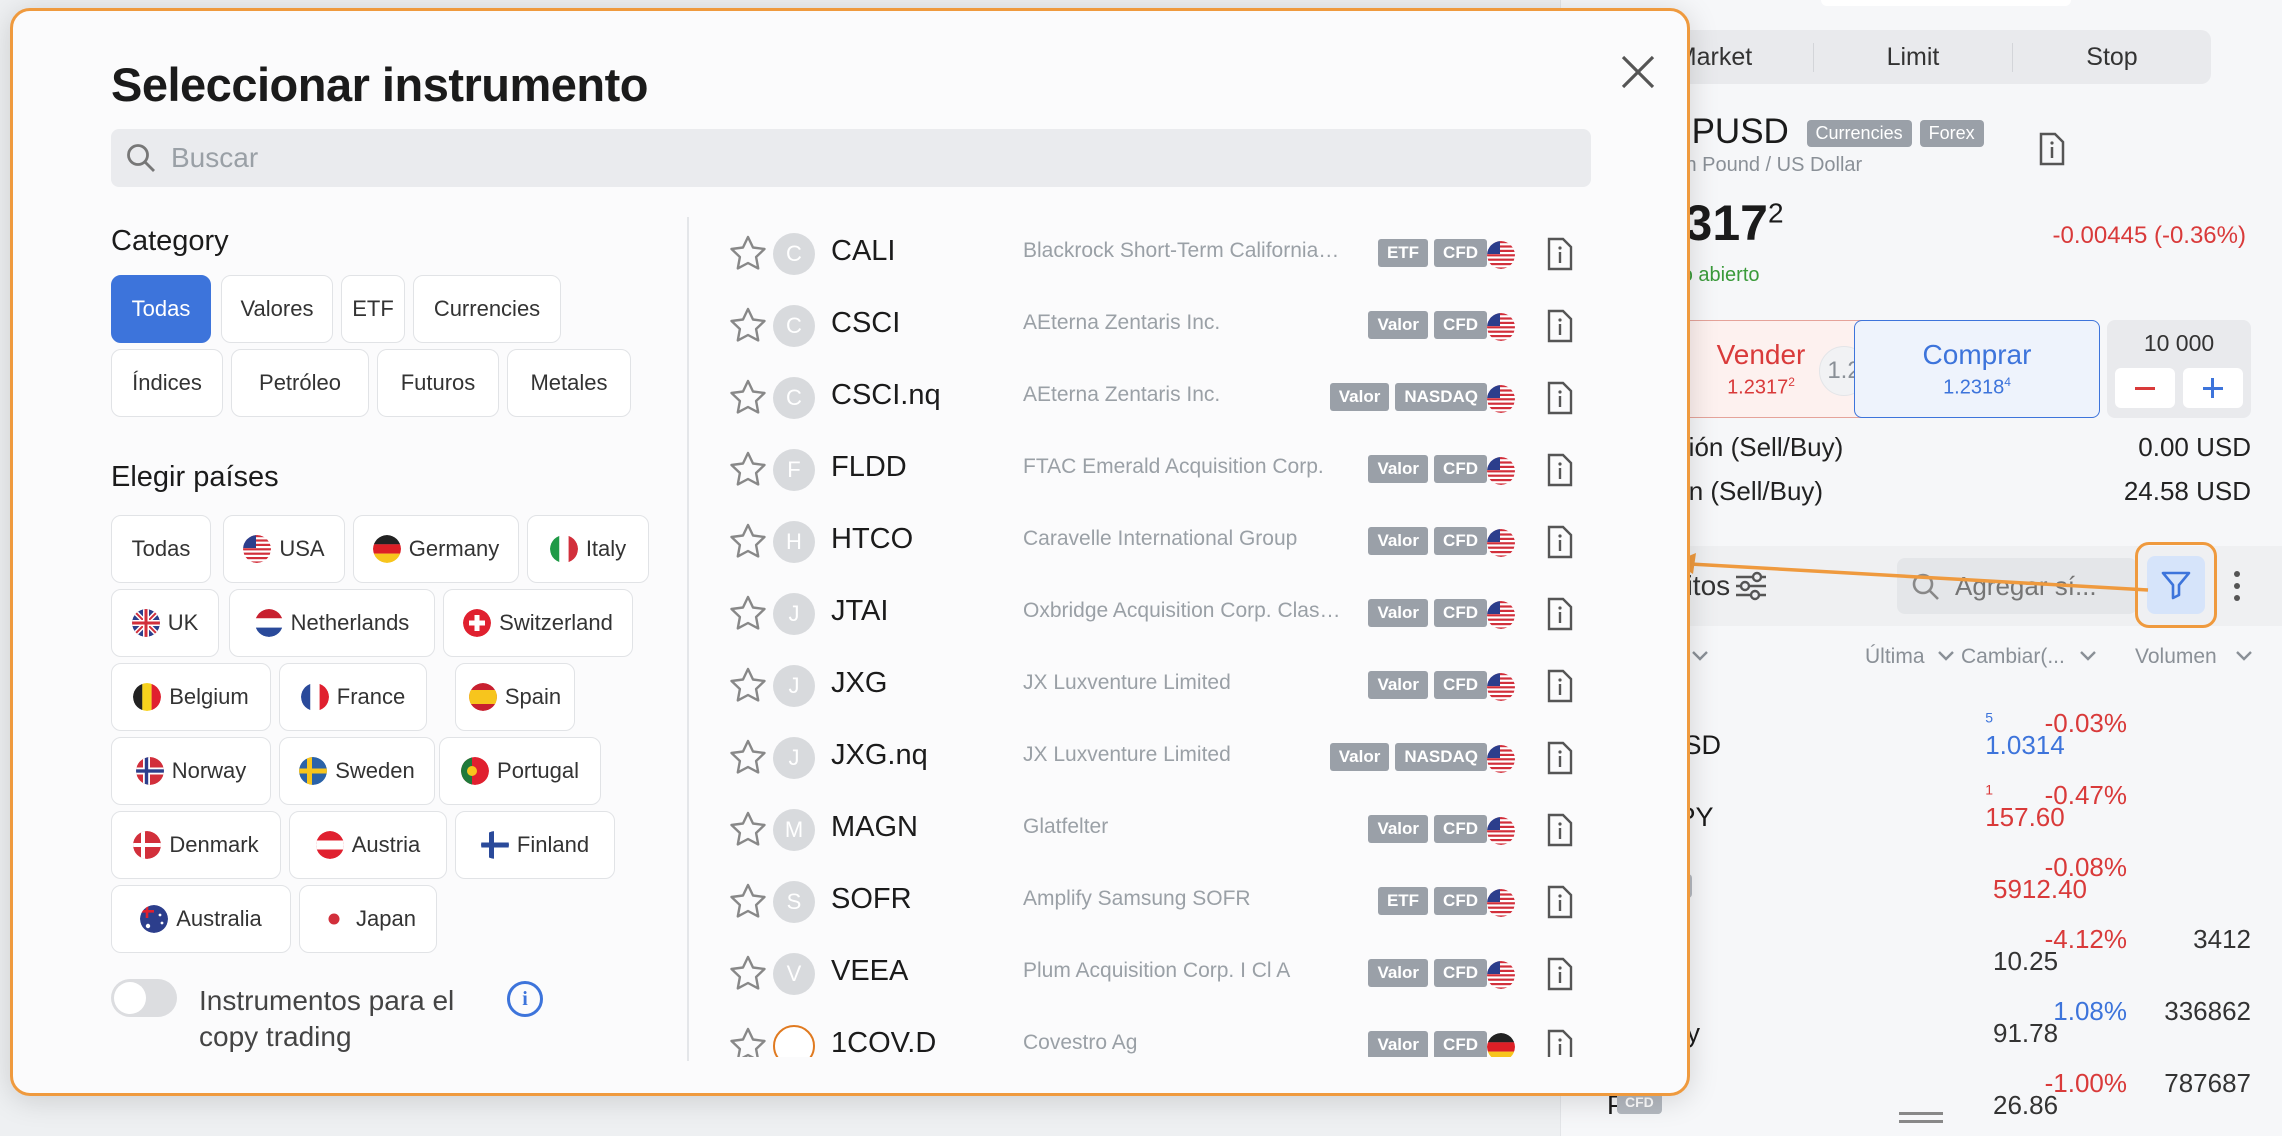  I want to click on info-circle-icon: i, so click(525, 999).